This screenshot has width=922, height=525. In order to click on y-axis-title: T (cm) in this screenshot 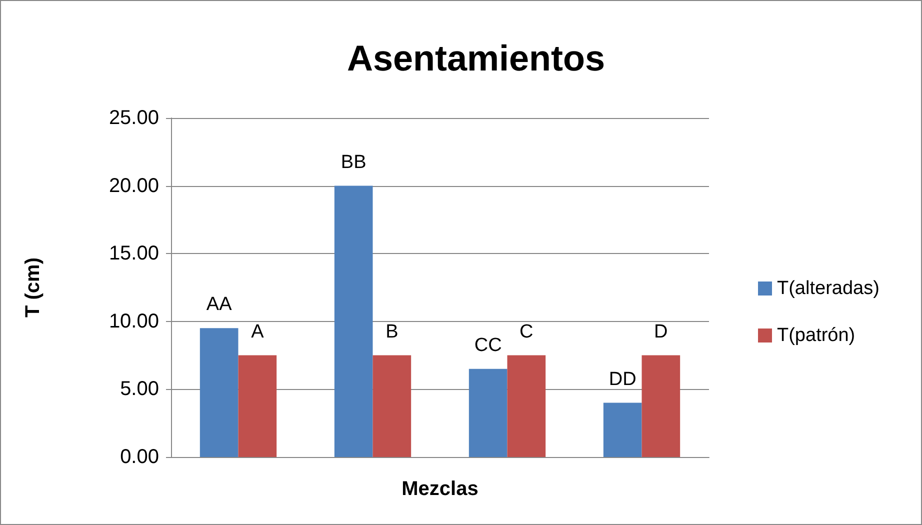, I will do `click(33, 288)`.